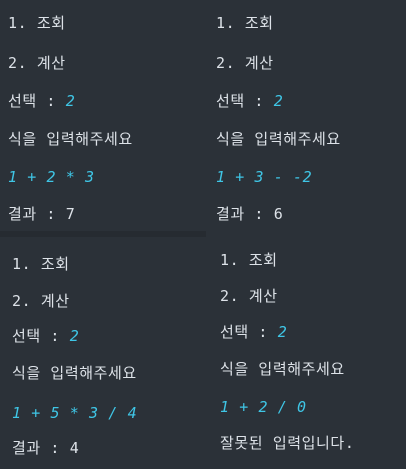 The image size is (406, 469). What do you see at coordinates (203, 234) in the screenshot?
I see `panel-divider-horizontal` at bounding box center [203, 234].